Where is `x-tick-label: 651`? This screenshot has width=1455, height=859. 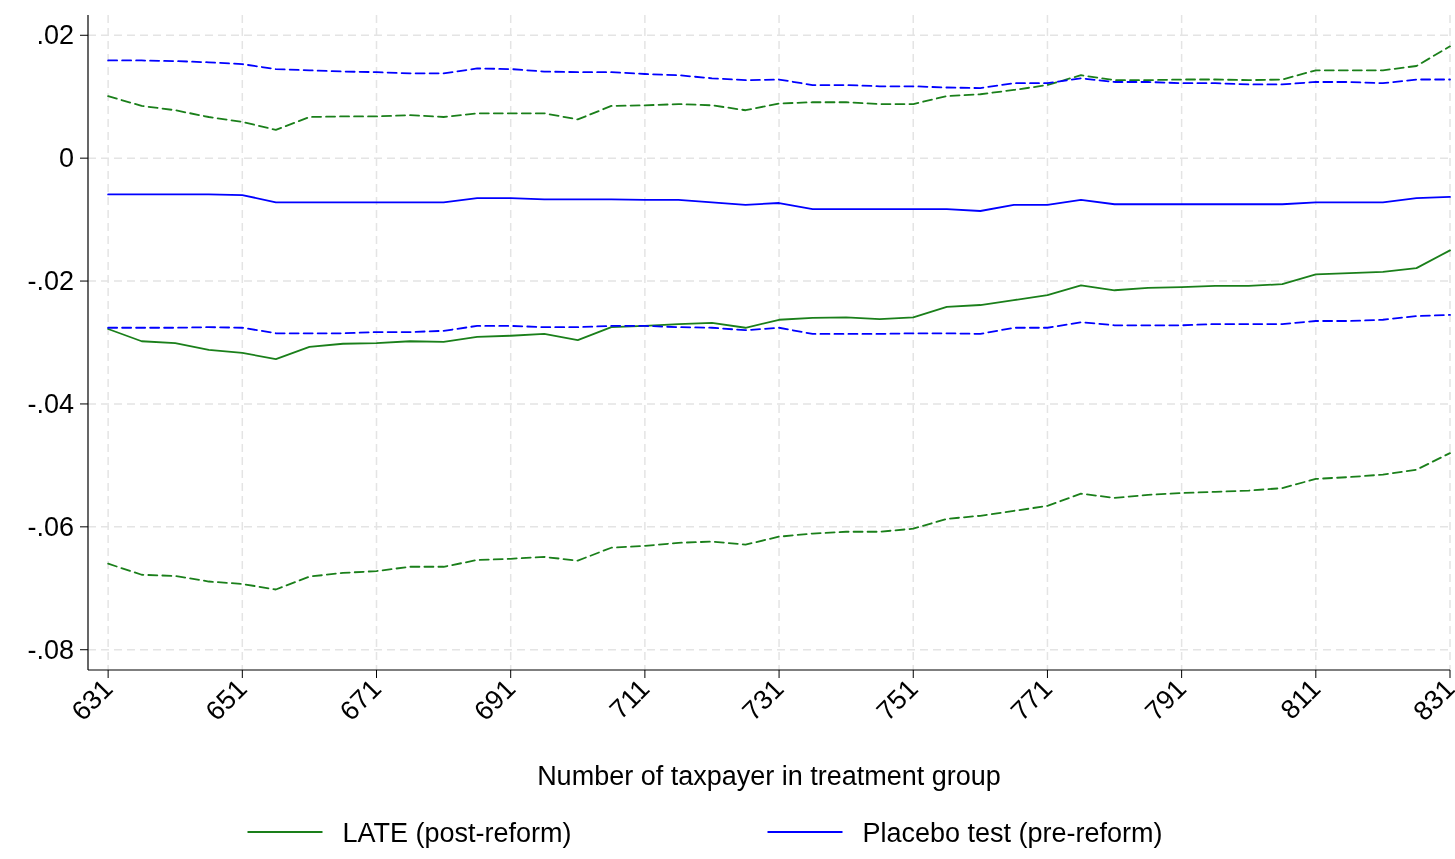 x-tick-label: 651 is located at coordinates (226, 700).